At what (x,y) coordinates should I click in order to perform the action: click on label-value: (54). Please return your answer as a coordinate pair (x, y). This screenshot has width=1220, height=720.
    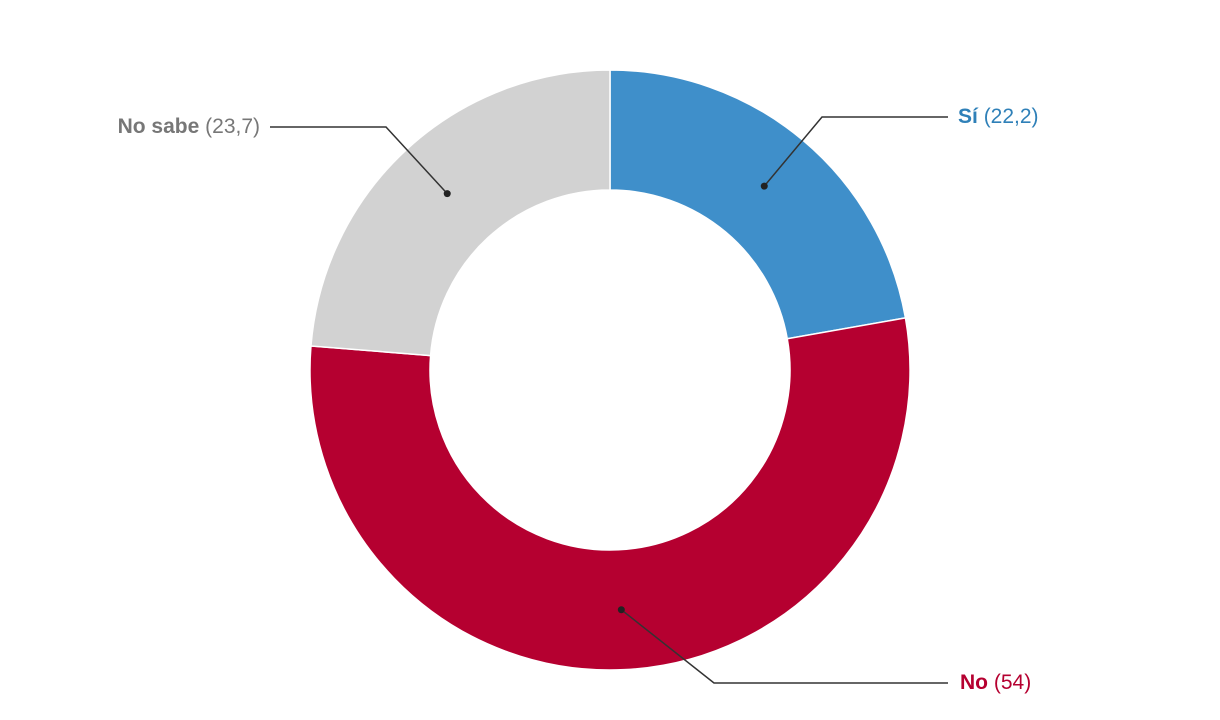
    Looking at the image, I should click on (1012, 682).